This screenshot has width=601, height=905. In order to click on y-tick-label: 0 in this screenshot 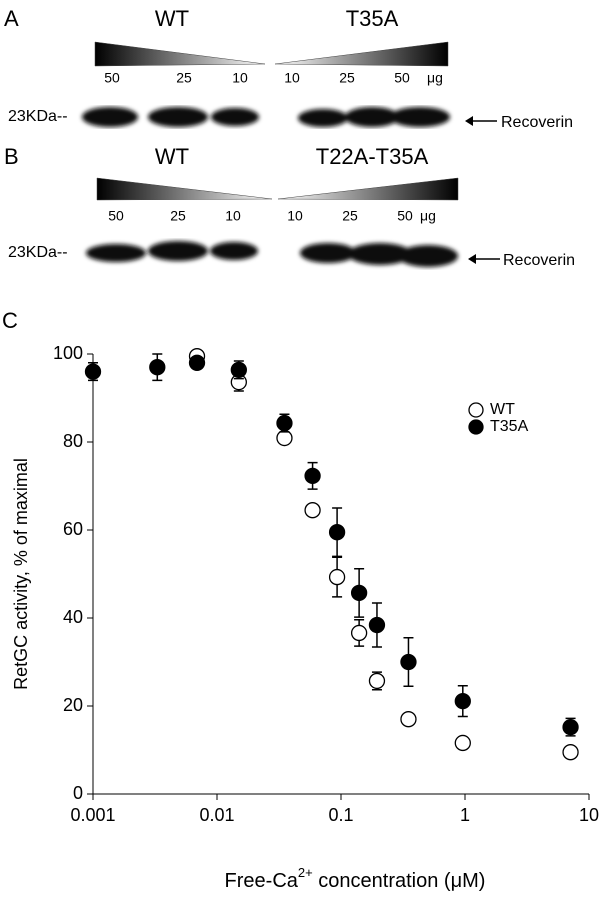, I will do `click(78, 793)`.